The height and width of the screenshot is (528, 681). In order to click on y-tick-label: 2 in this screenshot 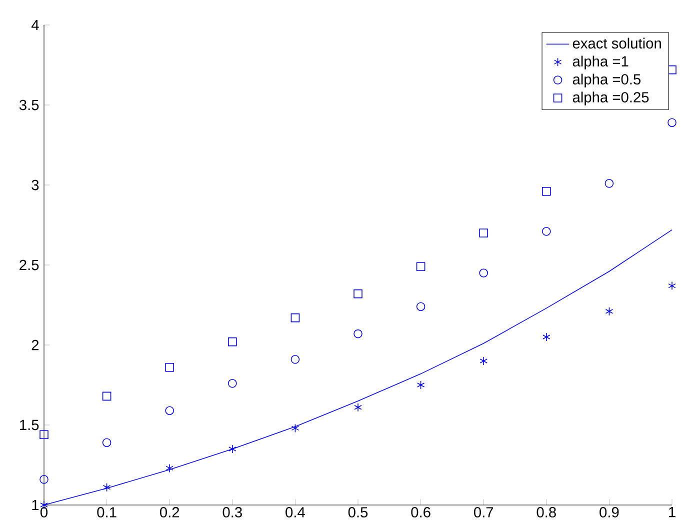, I will do `click(35, 345)`.